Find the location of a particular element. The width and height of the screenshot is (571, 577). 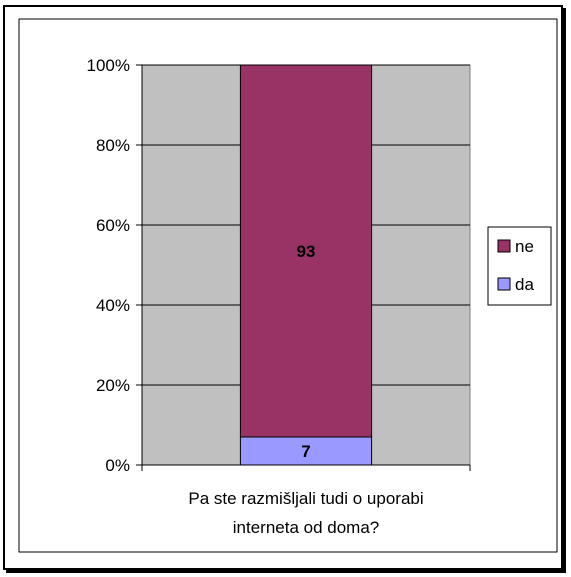

category-label-line-2: interneta od doma? is located at coordinates (306, 527).